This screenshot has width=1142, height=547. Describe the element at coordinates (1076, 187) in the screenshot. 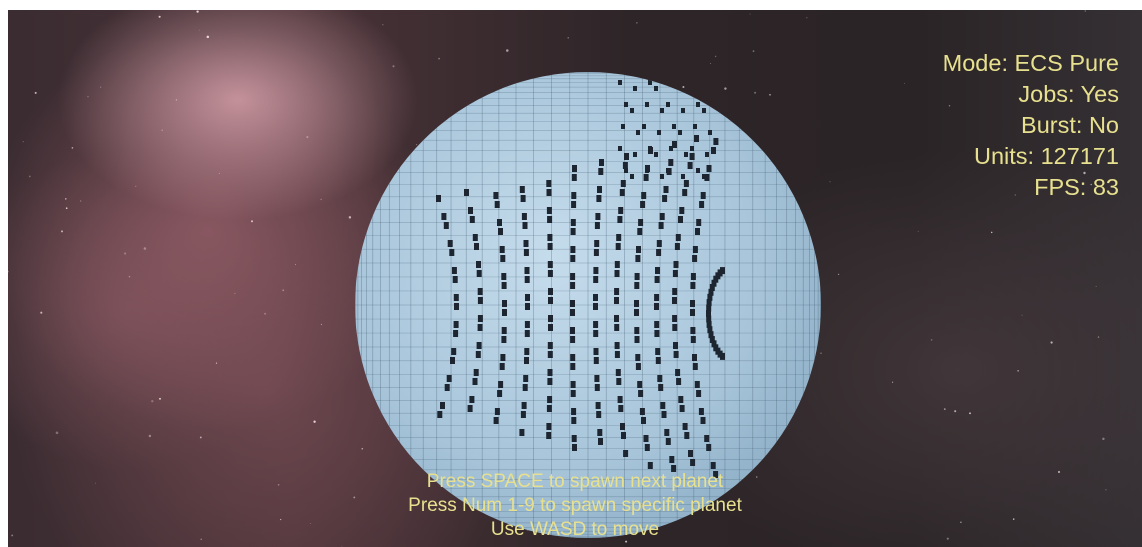

I see `fps-label: FPS: 83` at that location.